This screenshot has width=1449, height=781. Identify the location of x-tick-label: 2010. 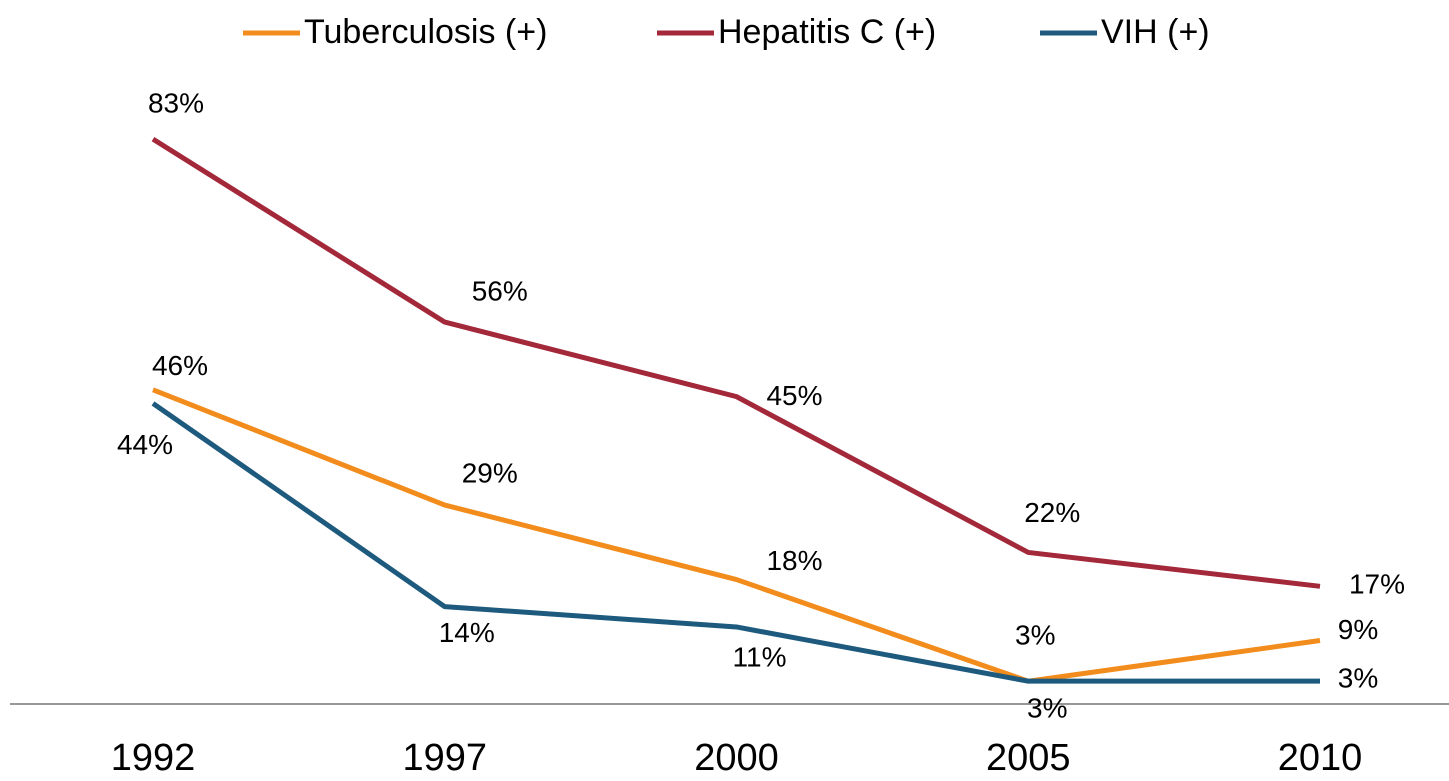
(1320, 758).